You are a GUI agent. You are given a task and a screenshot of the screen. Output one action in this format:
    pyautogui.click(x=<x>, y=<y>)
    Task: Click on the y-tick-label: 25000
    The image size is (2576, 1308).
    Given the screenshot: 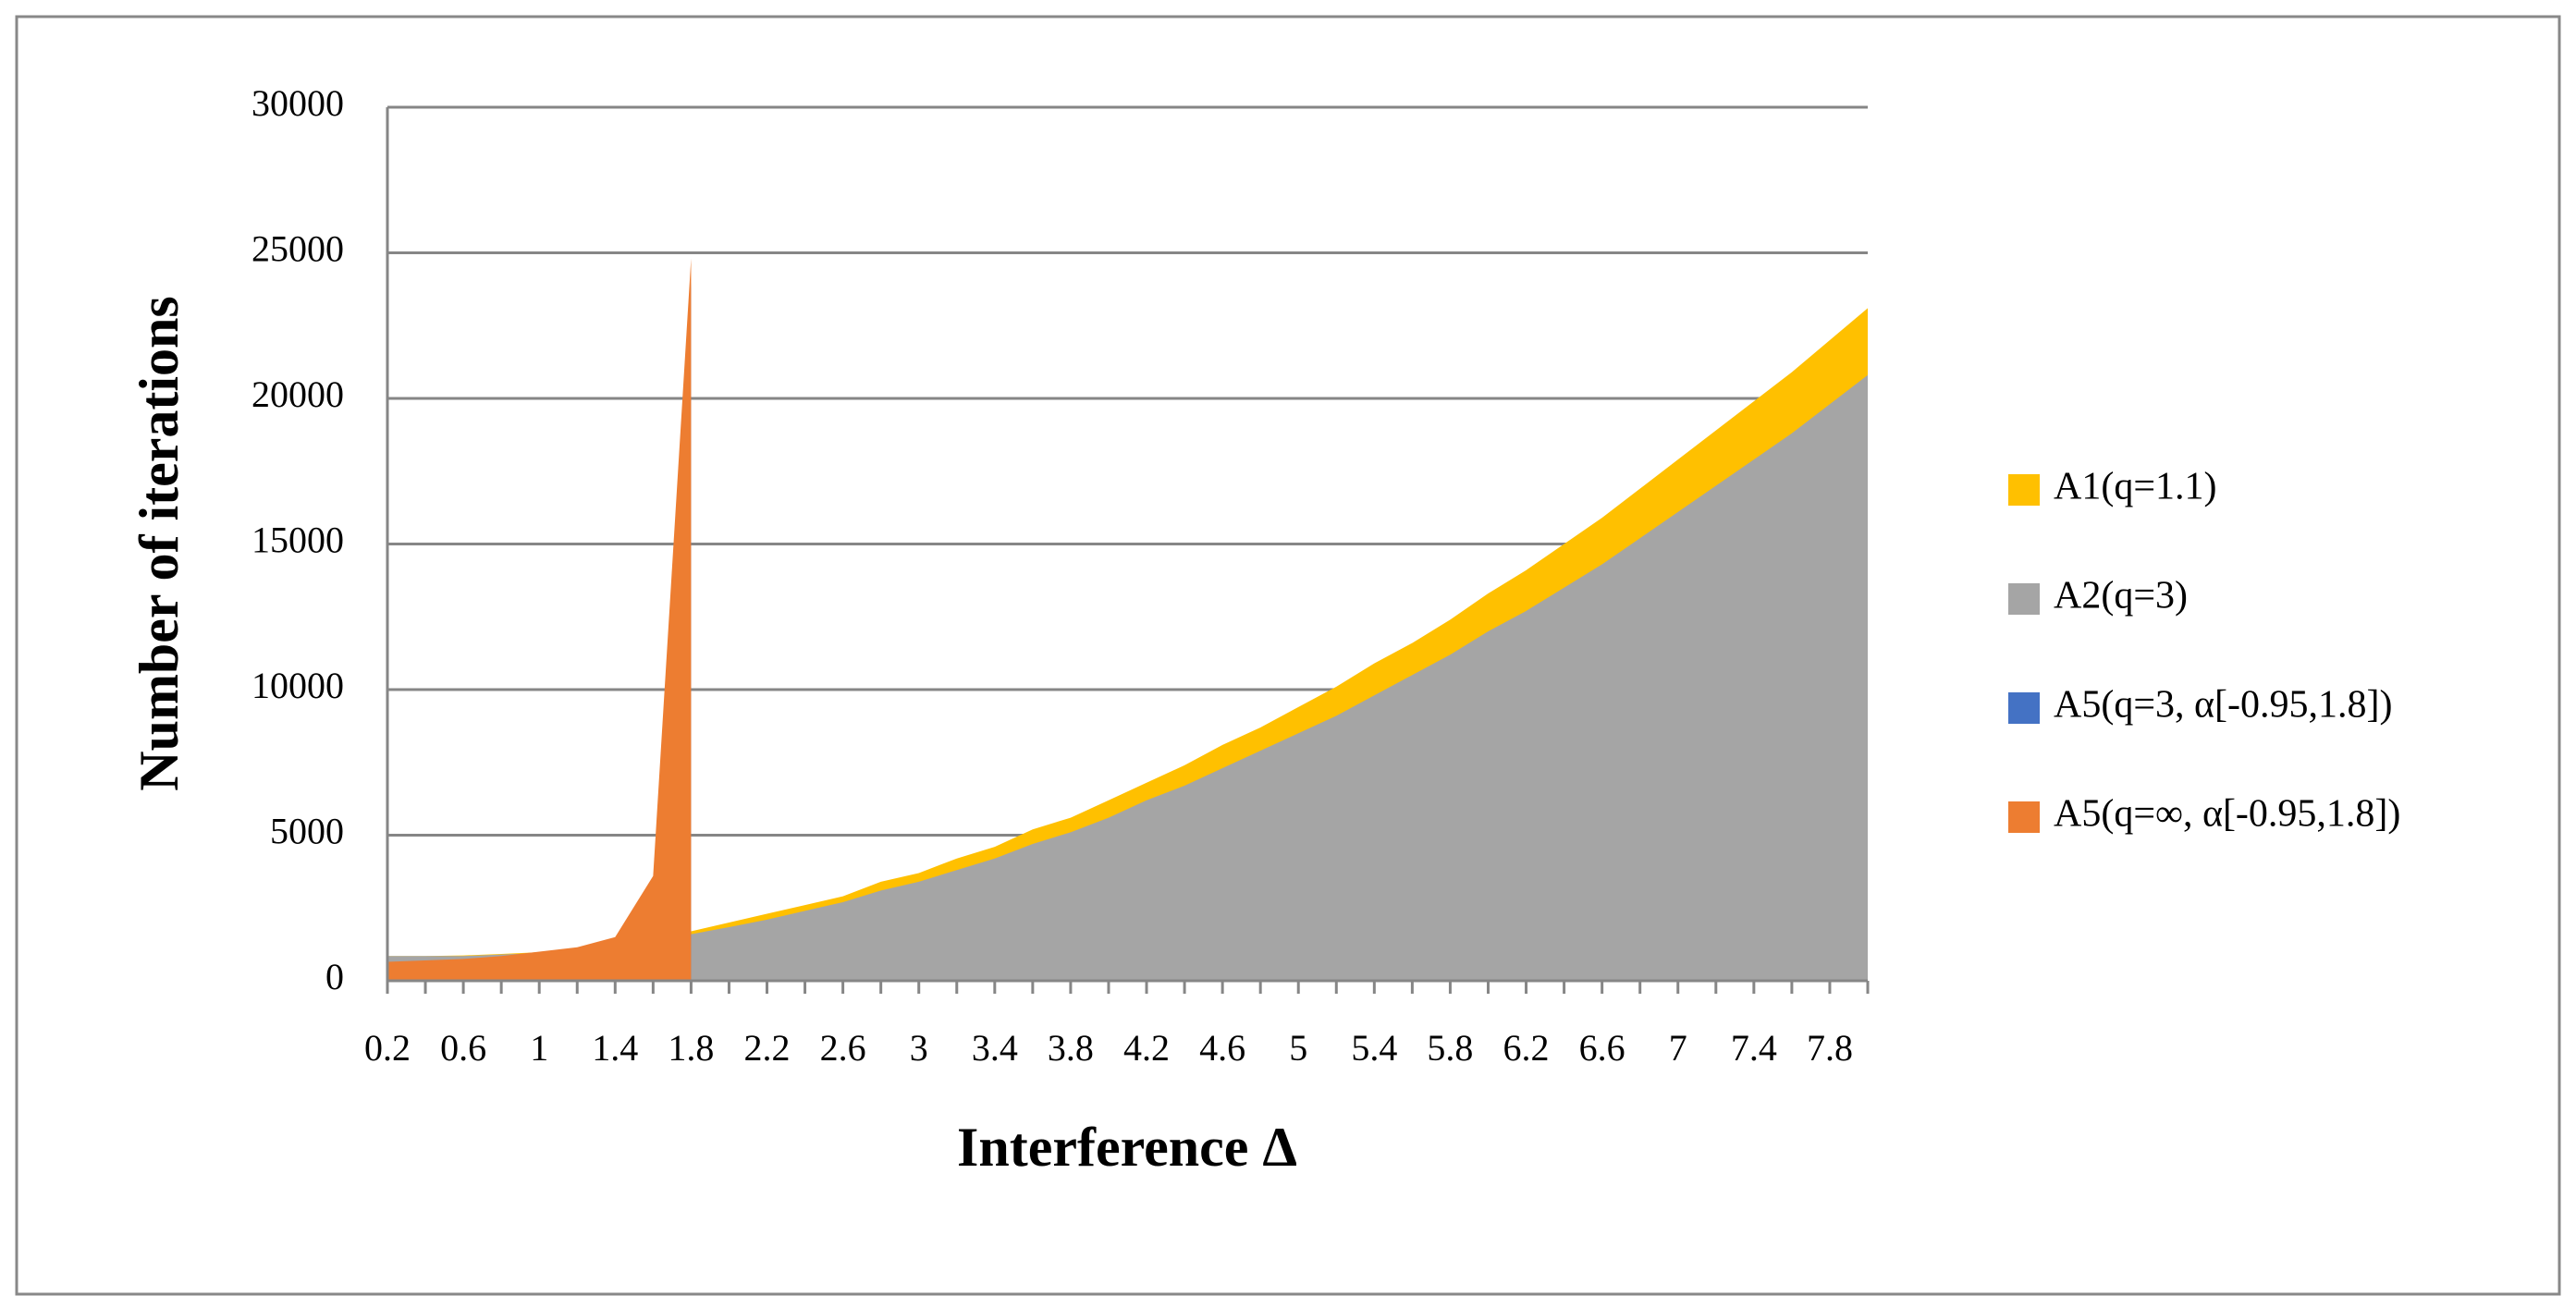 What is the action you would take?
    pyautogui.click(x=297, y=249)
    